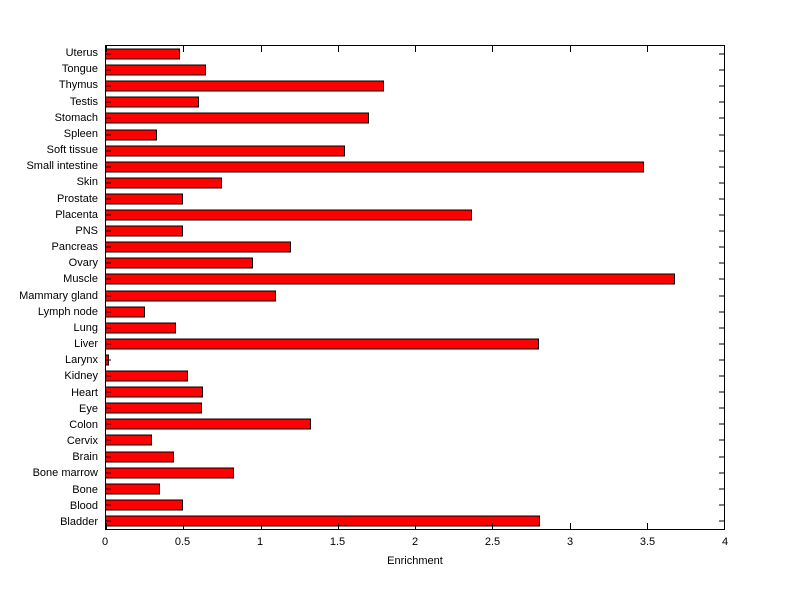 The width and height of the screenshot is (800, 599). What do you see at coordinates (79, 69) in the screenshot?
I see `y-tick-label-tongue: Tongue` at bounding box center [79, 69].